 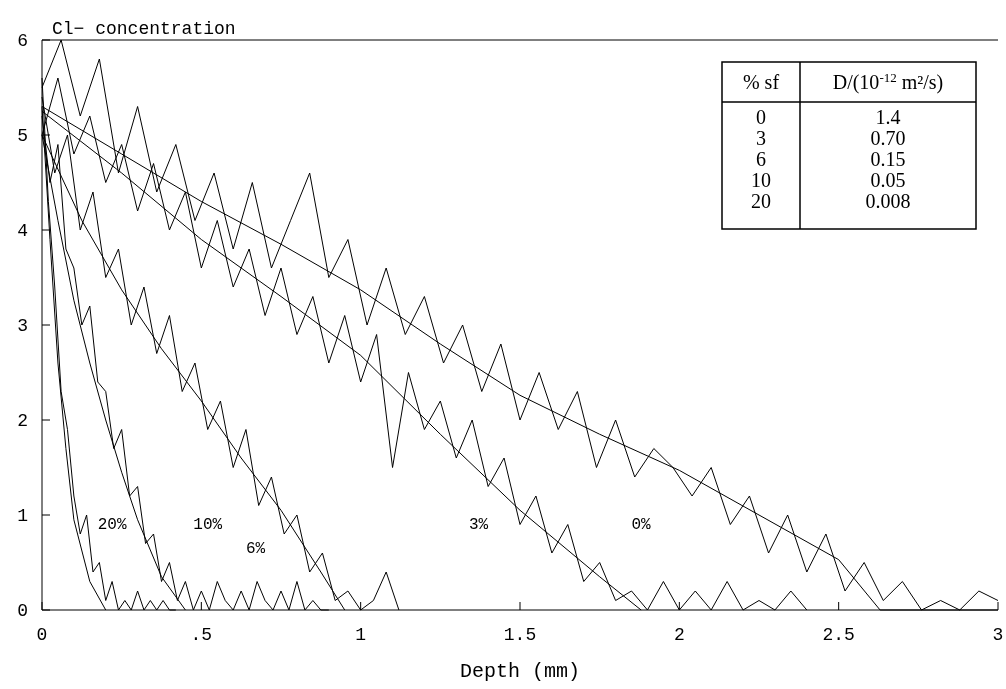 What do you see at coordinates (888, 180) in the screenshot?
I see `annotation: 0.05` at bounding box center [888, 180].